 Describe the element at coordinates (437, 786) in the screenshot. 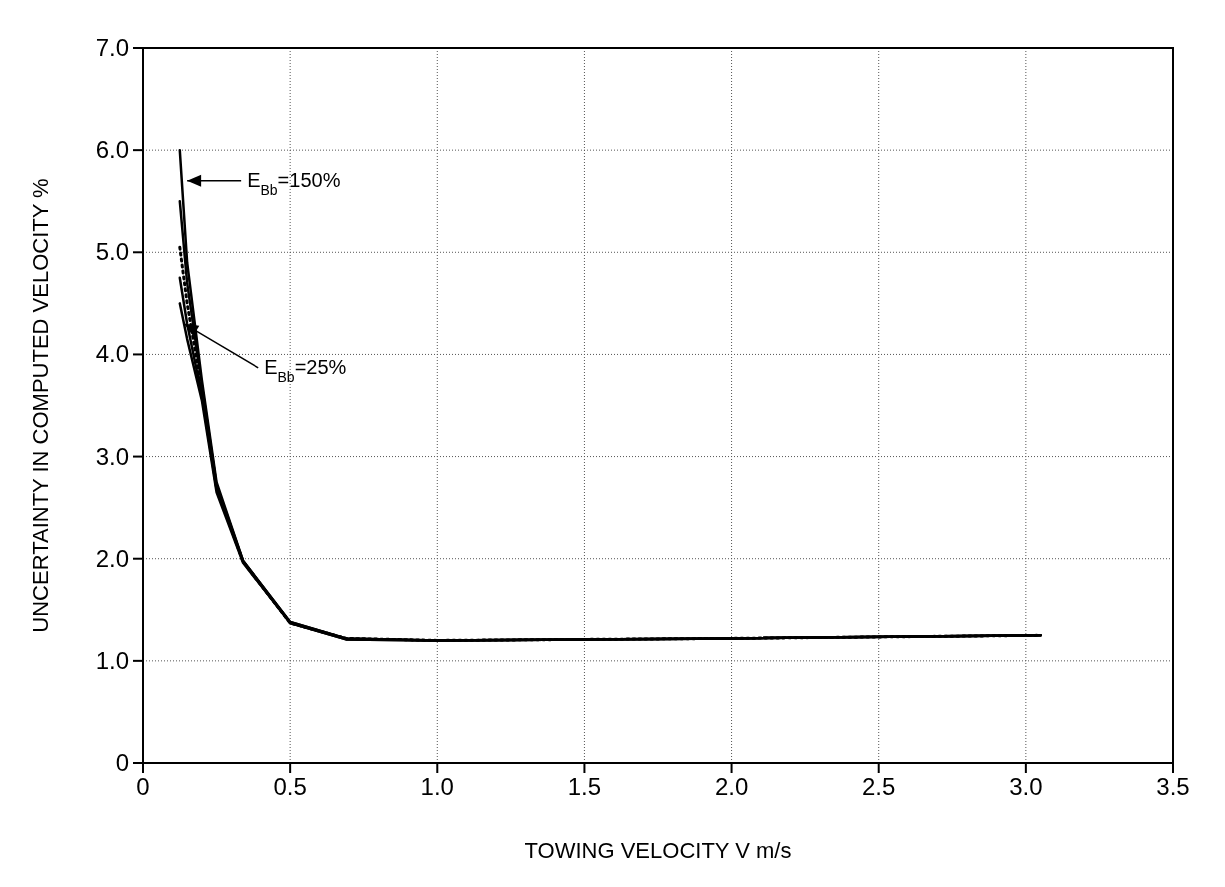

I see `x-tick-label: 1.0` at that location.